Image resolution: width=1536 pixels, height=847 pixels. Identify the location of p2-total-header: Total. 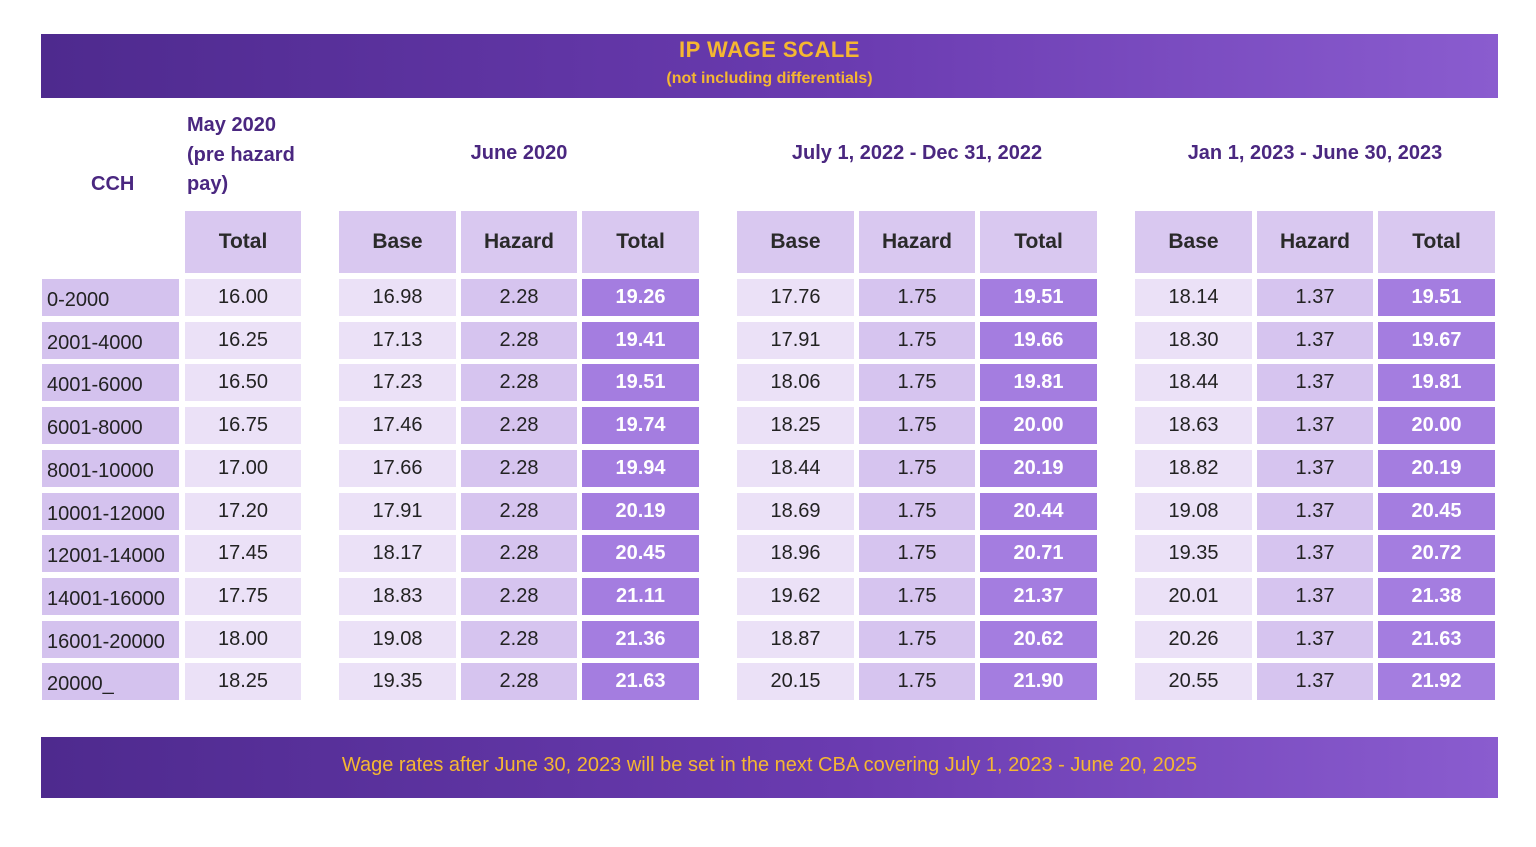
(1038, 242).